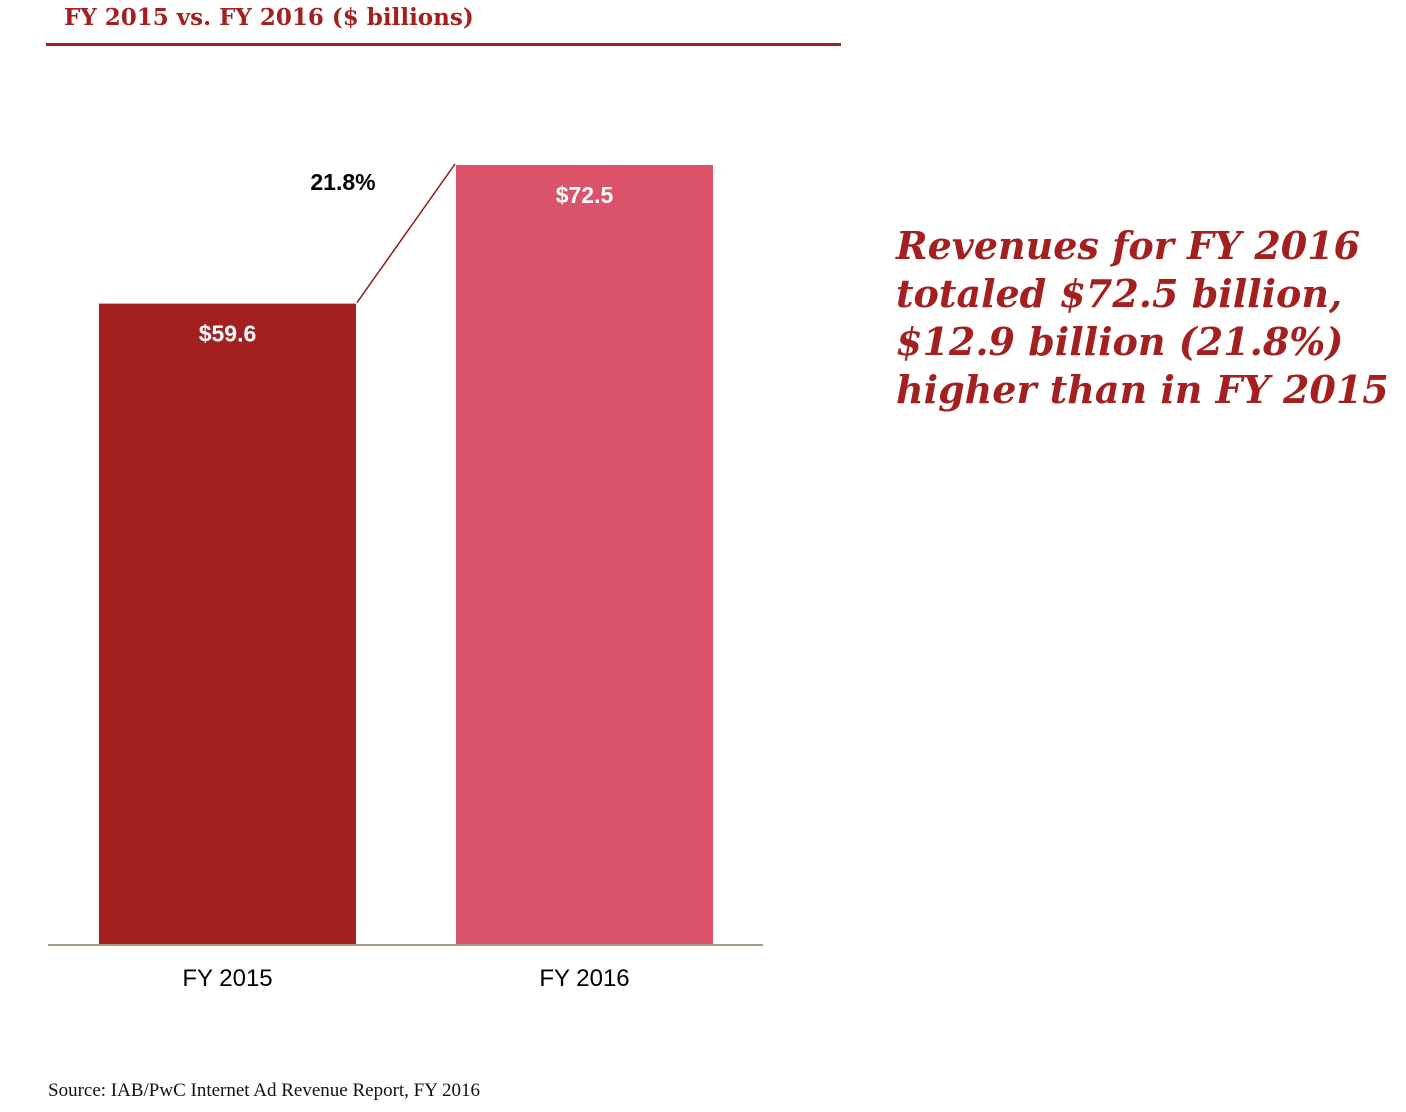  What do you see at coordinates (342, 182) in the screenshot?
I see `growth-label: 21.8%` at bounding box center [342, 182].